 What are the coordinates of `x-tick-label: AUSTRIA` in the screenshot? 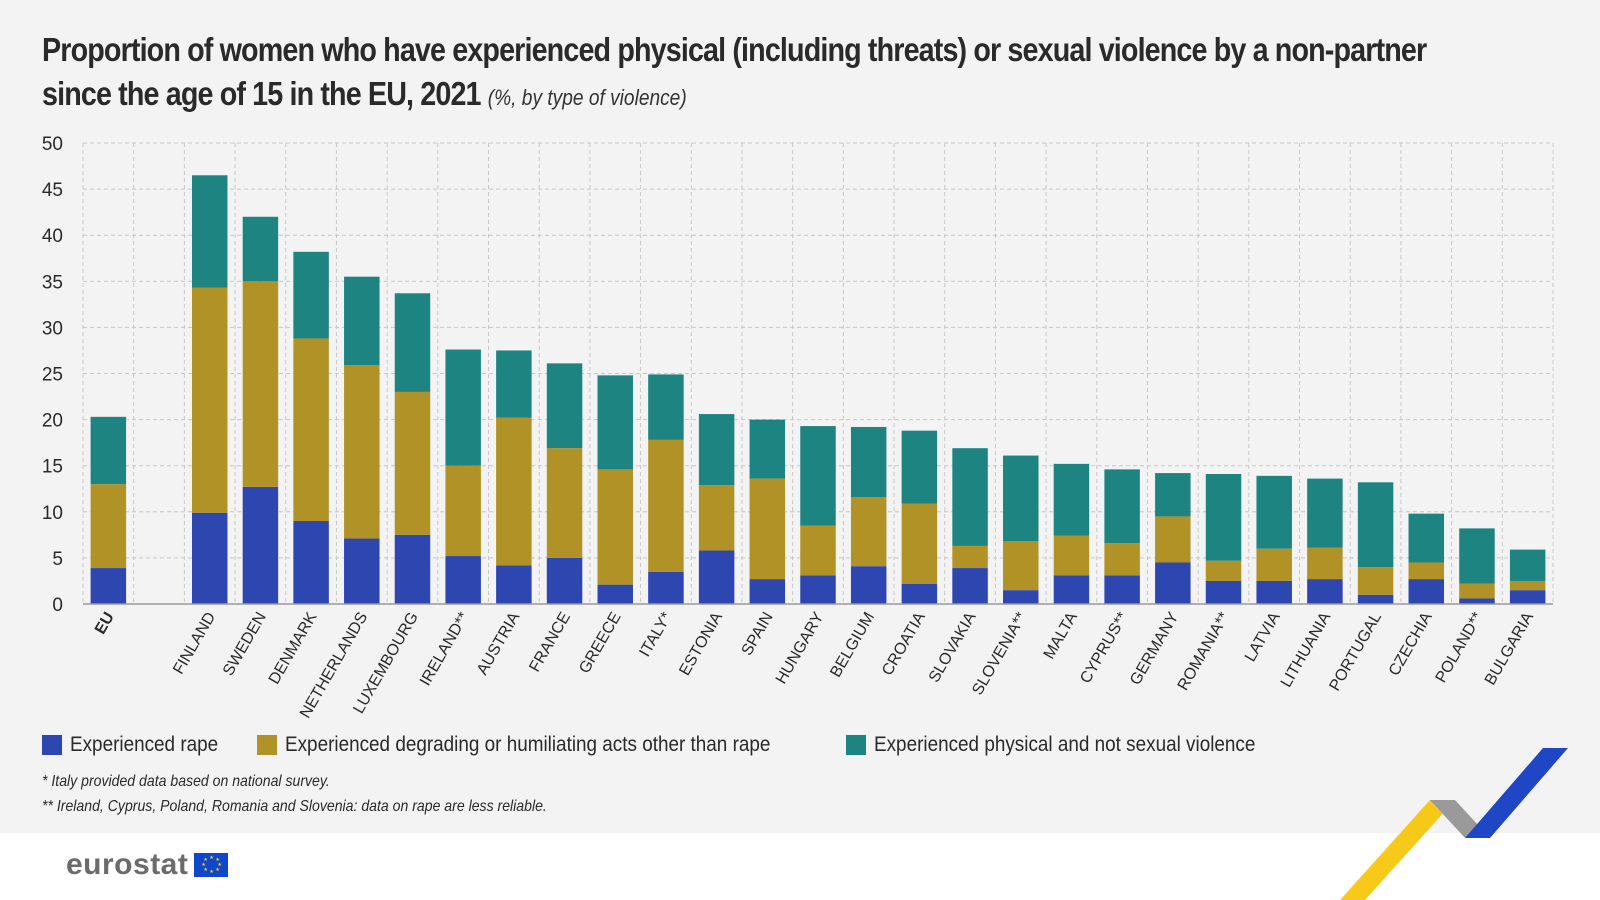 It's located at (499, 643).